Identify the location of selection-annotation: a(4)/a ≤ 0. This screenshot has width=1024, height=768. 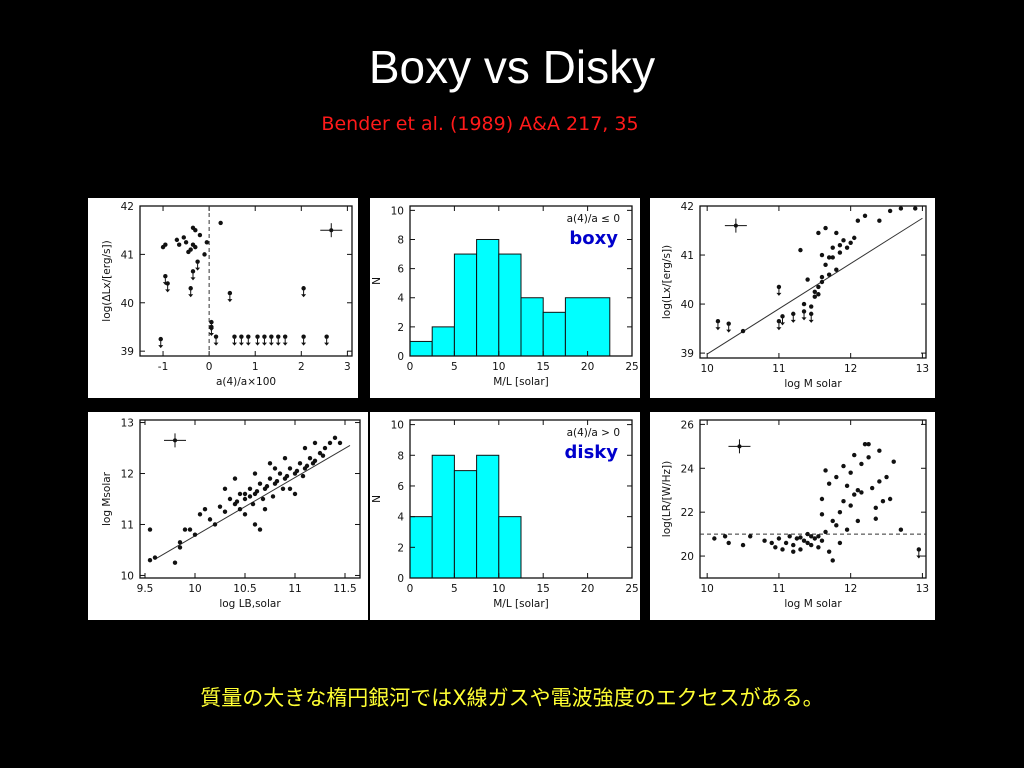
(593, 219).